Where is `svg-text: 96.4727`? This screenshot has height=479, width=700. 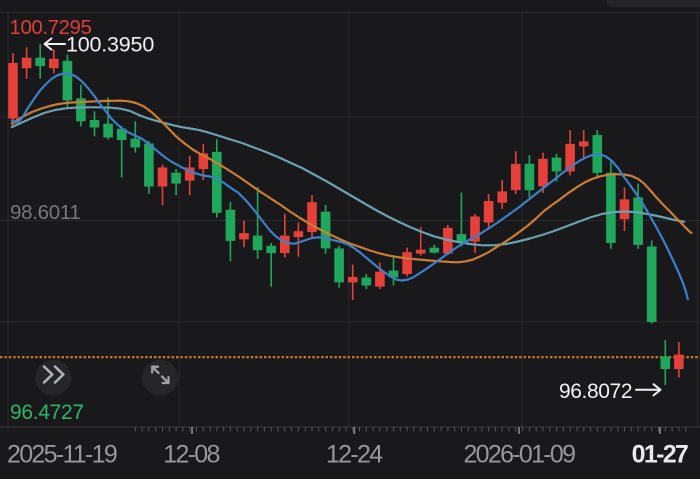
svg-text: 96.4727 is located at coordinates (47, 412).